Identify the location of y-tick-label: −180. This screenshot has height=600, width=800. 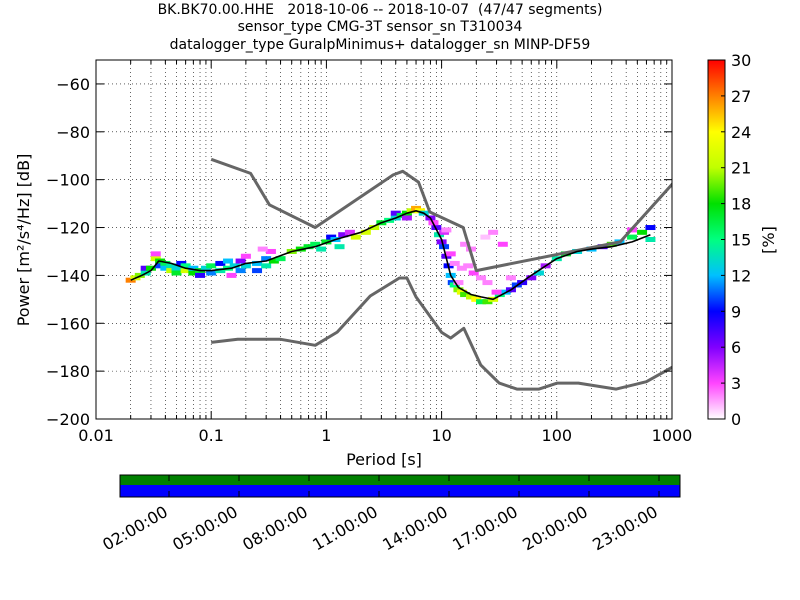
(68, 371).